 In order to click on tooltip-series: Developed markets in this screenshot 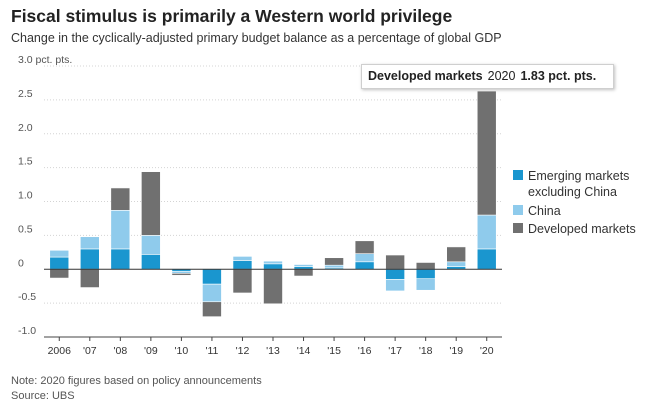, I will do `click(425, 76)`.